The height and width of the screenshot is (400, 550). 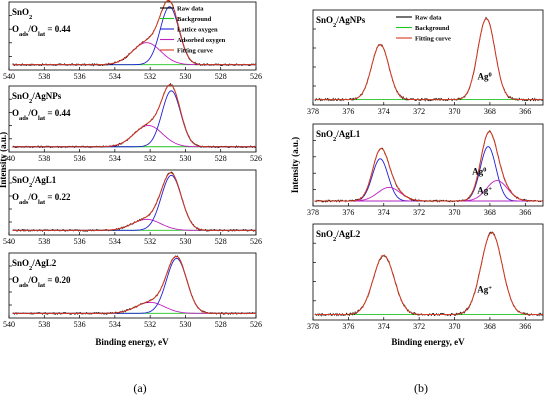 What do you see at coordinates (115, 76) in the screenshot?
I see `a-panel-1-xtick-label: 534` at bounding box center [115, 76].